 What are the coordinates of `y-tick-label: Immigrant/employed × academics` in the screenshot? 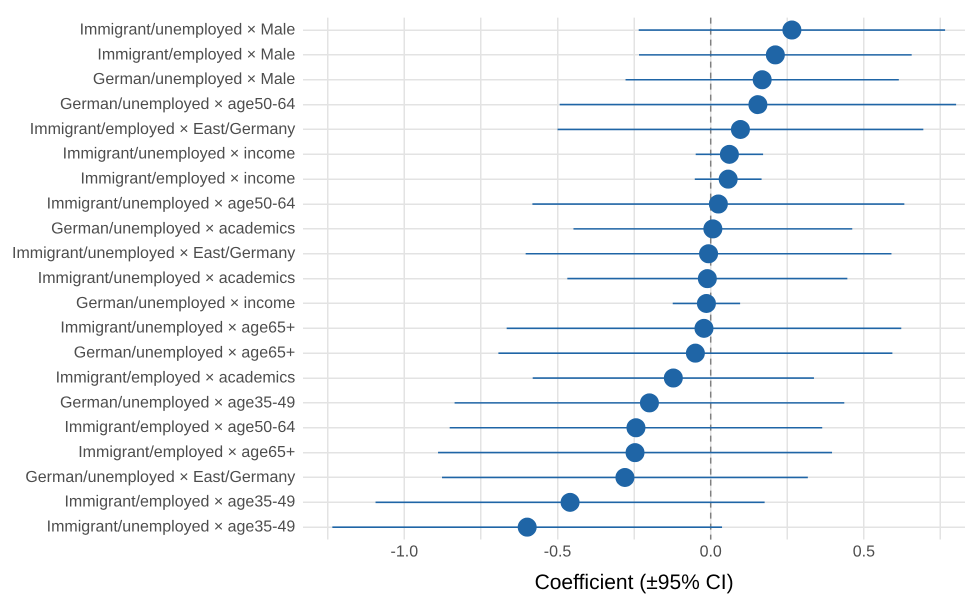 It's located at (176, 377).